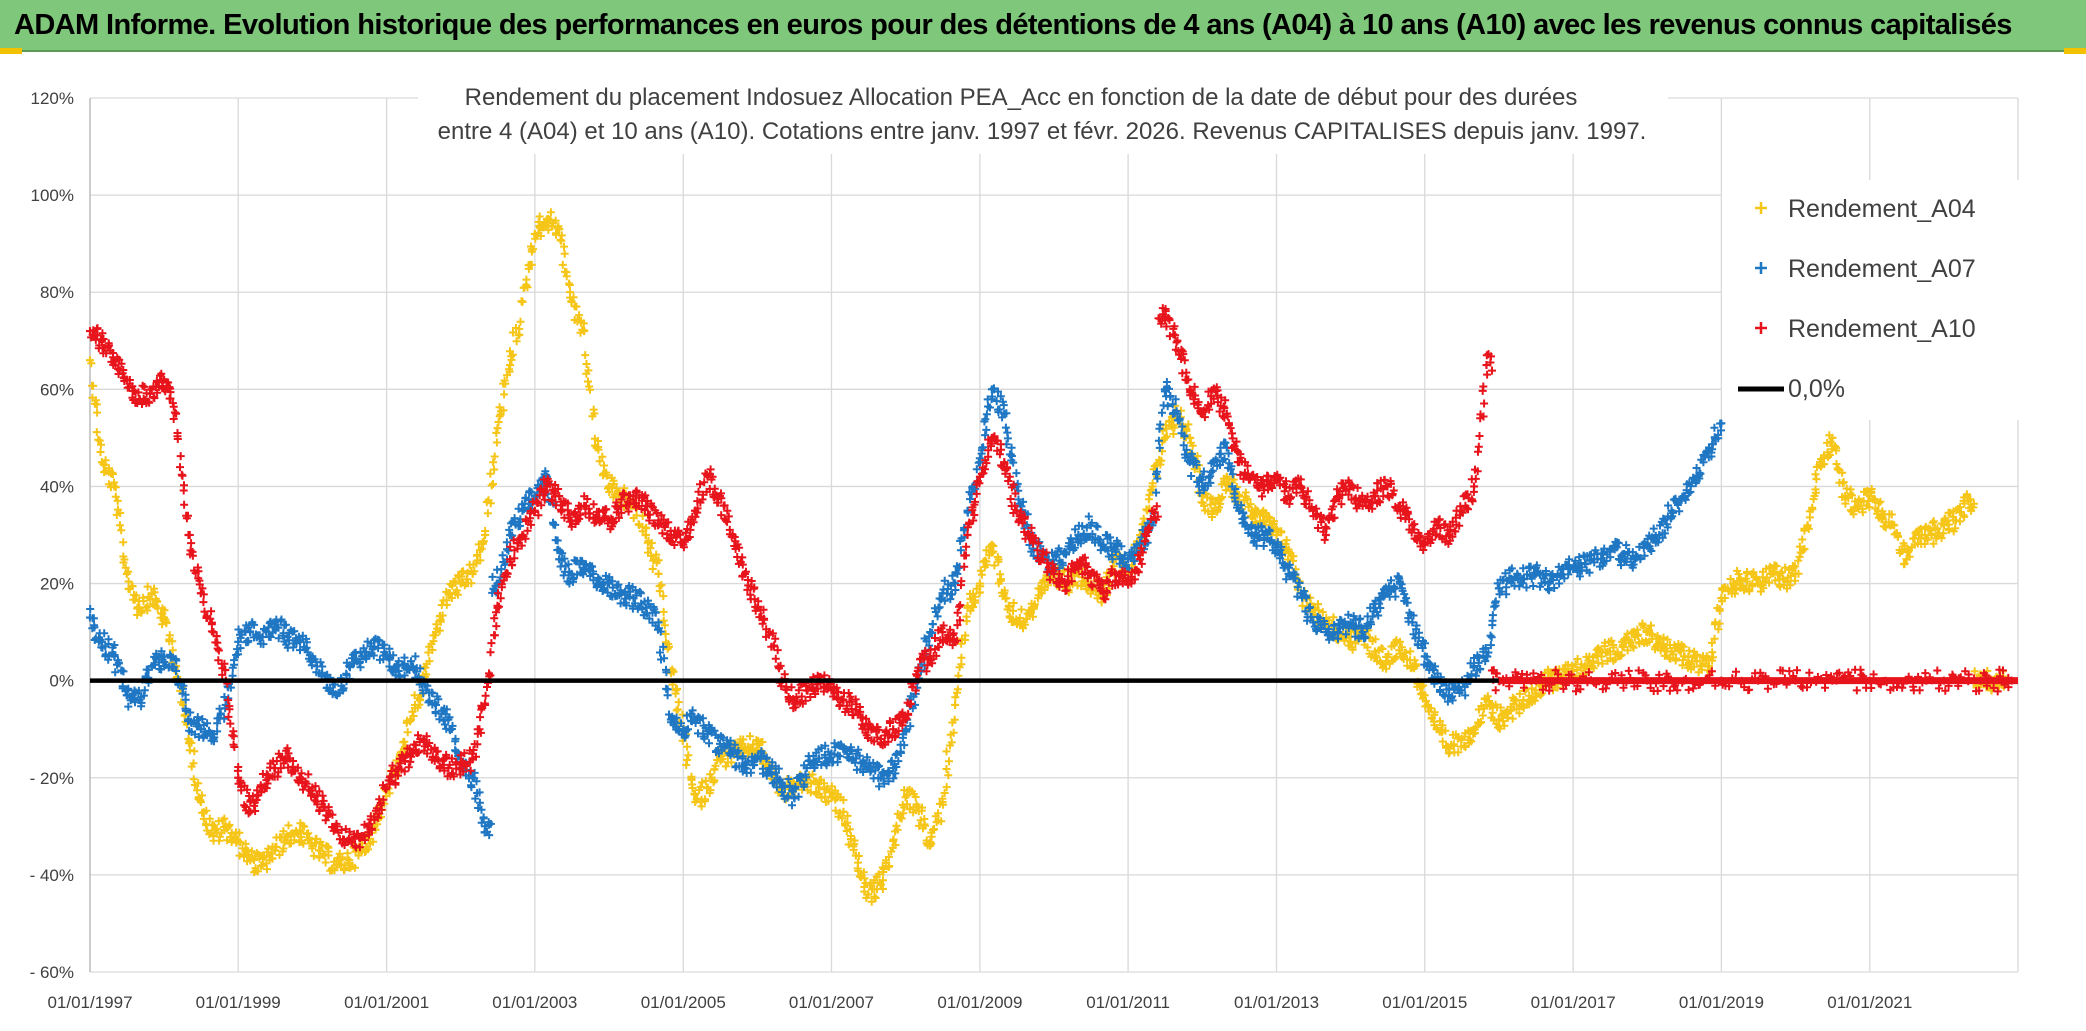 Image resolution: width=2086 pixels, height=1031 pixels. I want to click on legend-marker-a04, so click(1761, 208).